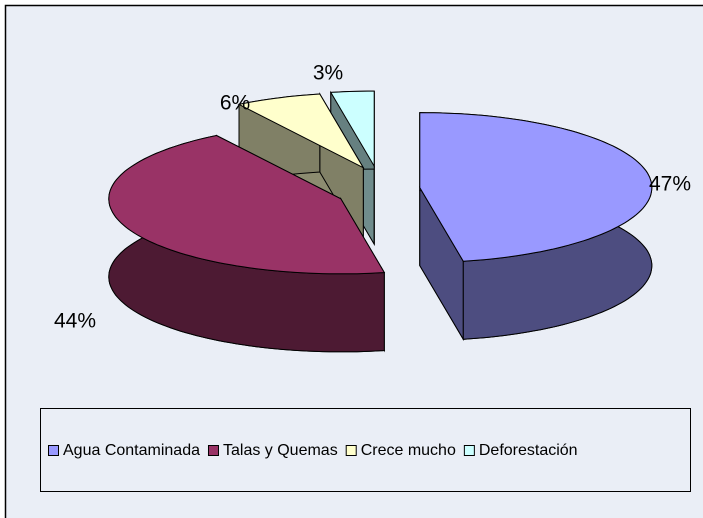  I want to click on data-label: 3%, so click(328, 73).